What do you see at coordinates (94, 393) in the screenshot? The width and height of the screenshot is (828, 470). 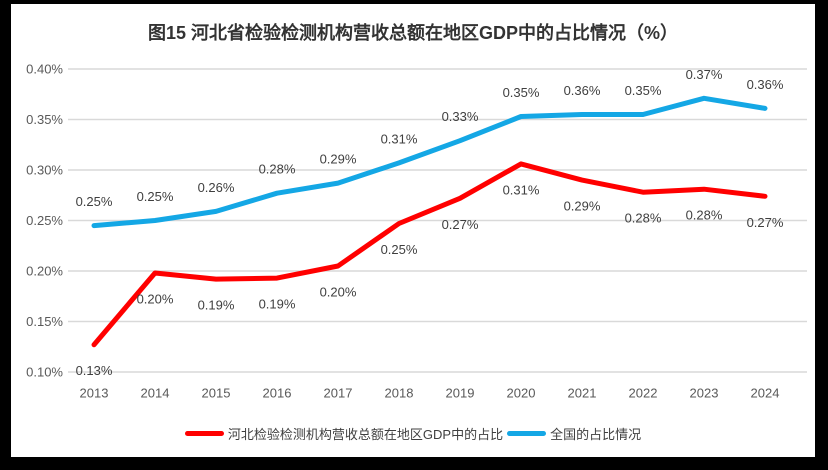 I see `x-tick-label: 2013` at bounding box center [94, 393].